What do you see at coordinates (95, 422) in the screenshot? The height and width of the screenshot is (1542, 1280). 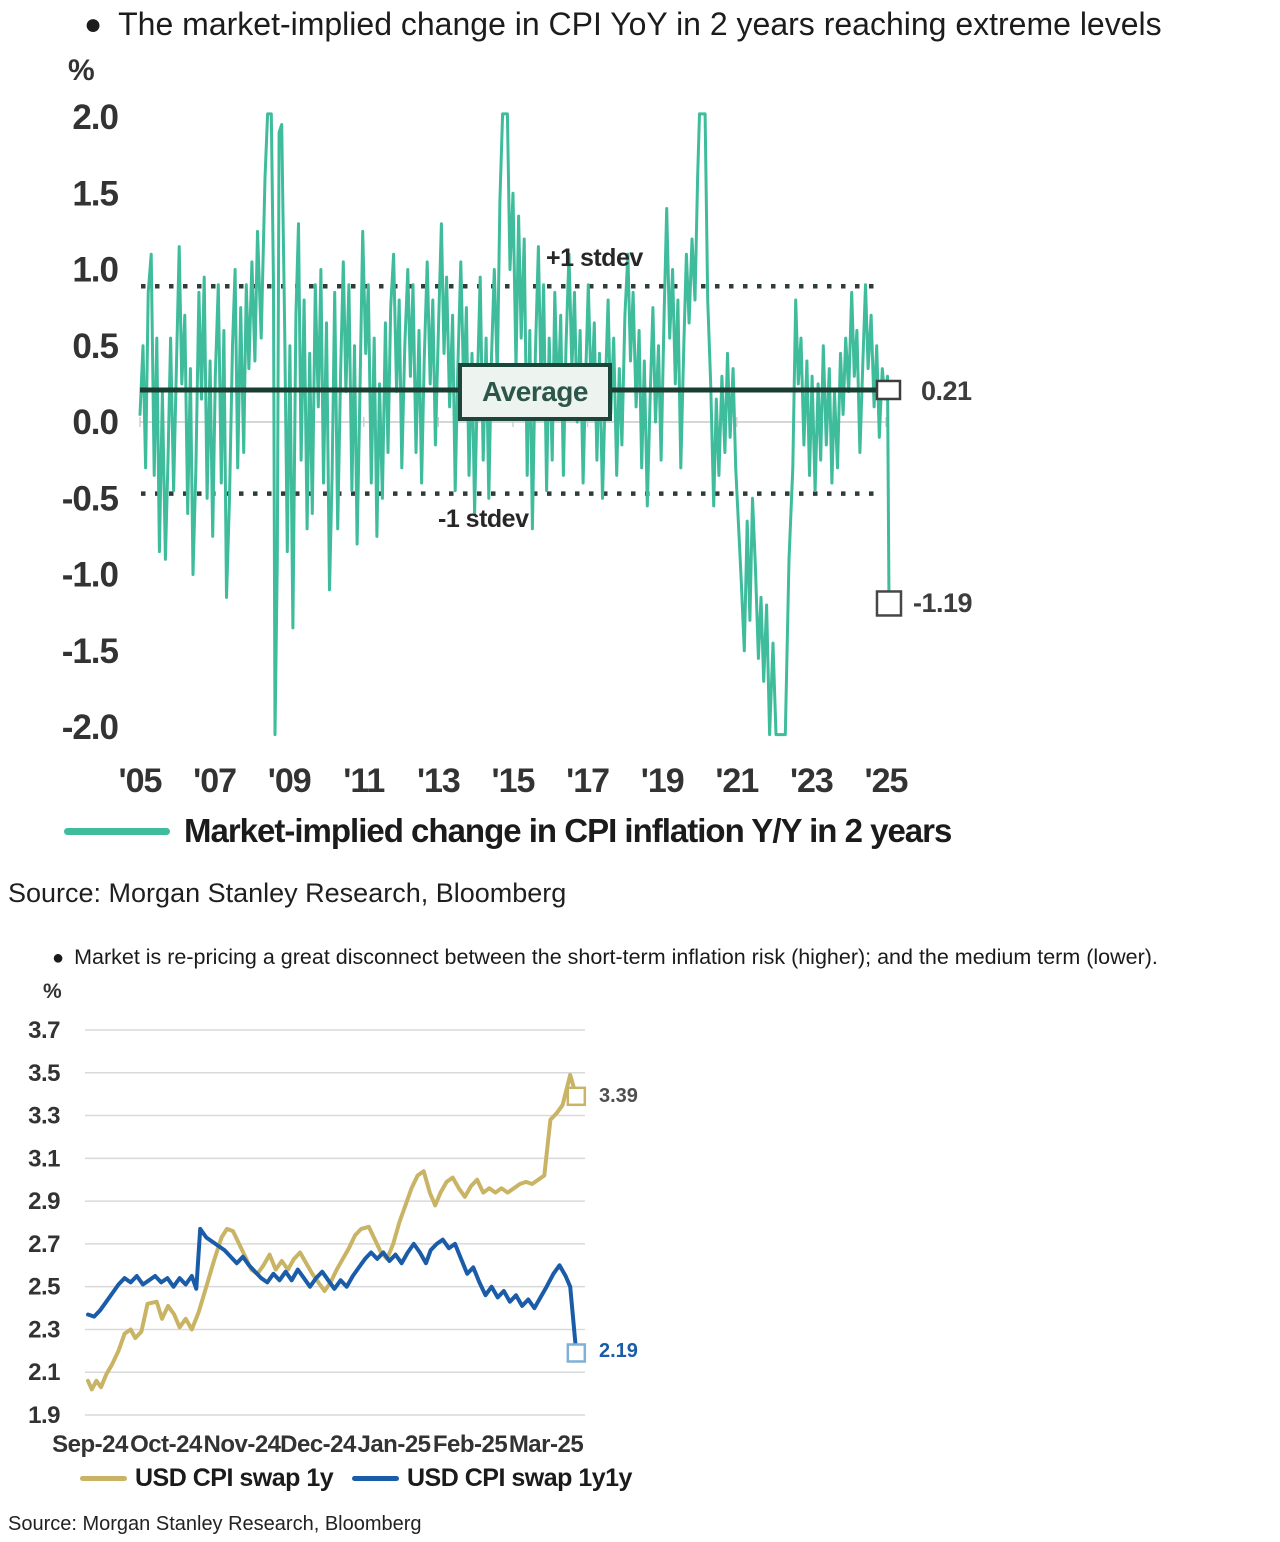 I see `svg-text: 0.0` at bounding box center [95, 422].